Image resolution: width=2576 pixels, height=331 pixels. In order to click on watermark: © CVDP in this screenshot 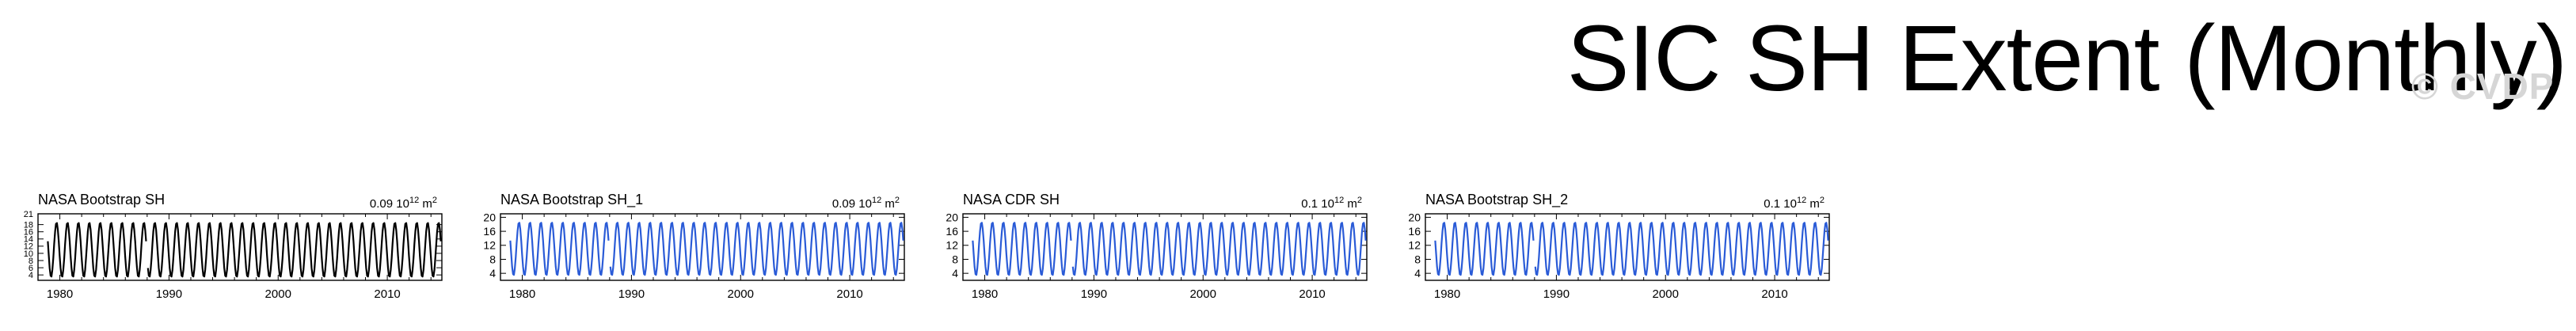, I will do `click(2483, 86)`.